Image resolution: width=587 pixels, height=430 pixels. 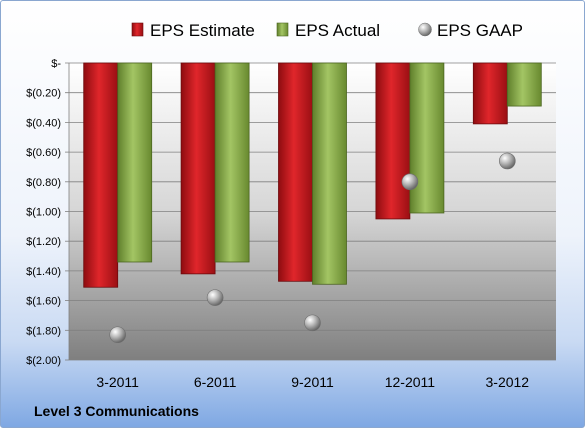 I want to click on y-tick-label: $(1.60), so click(x=43, y=302).